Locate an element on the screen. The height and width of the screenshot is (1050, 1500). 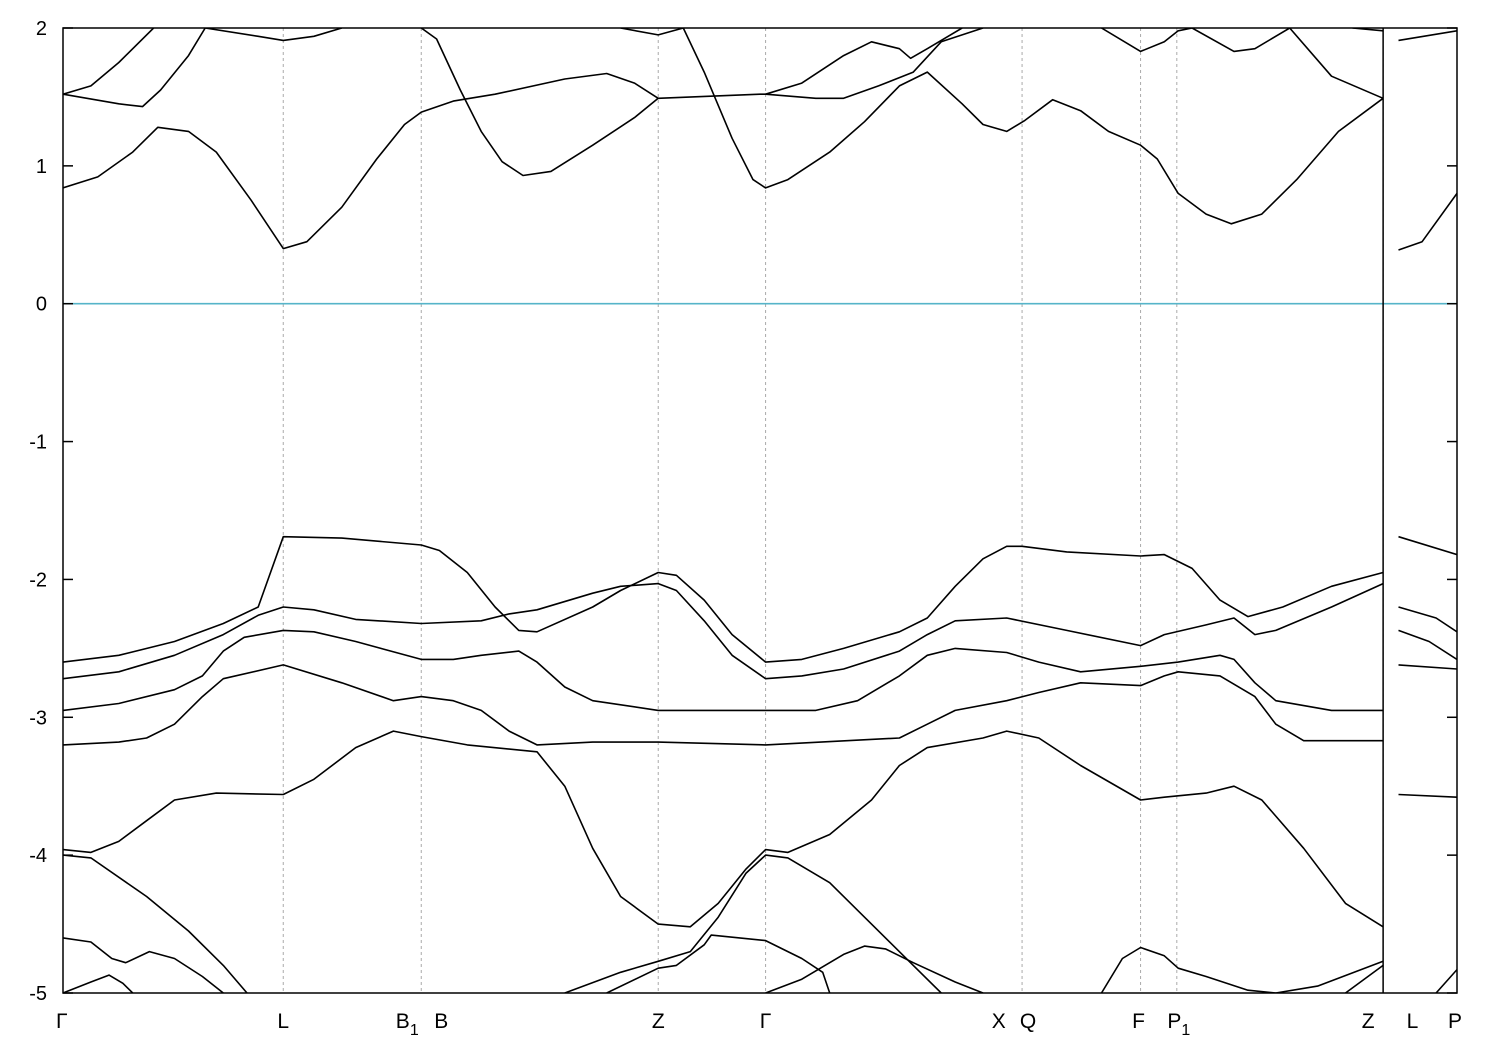
x-axis-kpoint-labels: Γ L B1 B Z Γ X Q F P1 Z L P is located at coordinates (759, 1024).